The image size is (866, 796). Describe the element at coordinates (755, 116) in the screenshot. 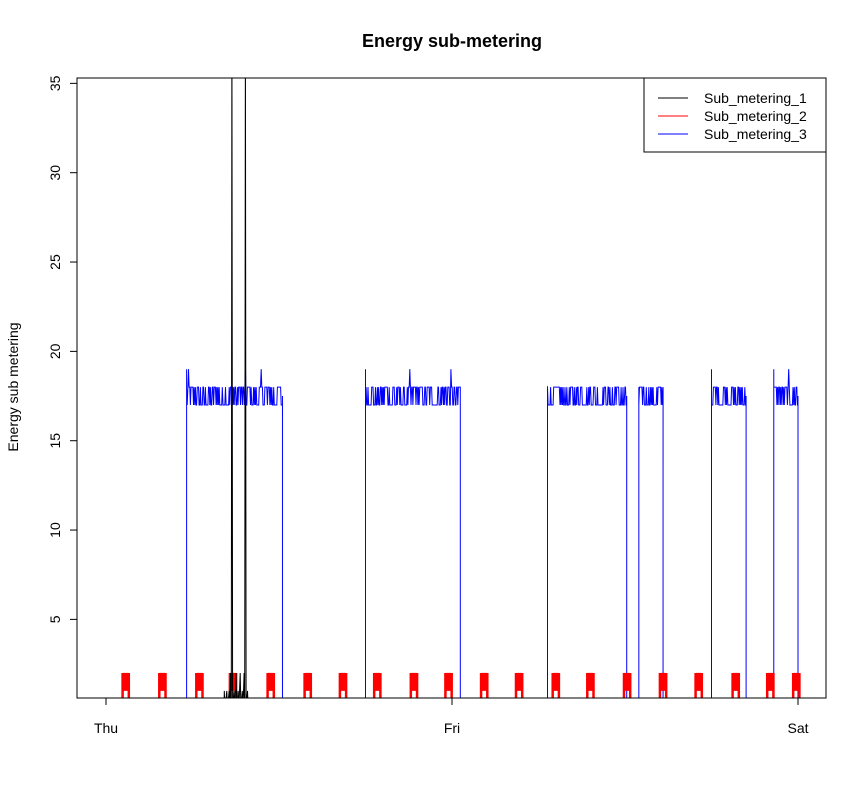

I see `legend-label: Sub_metering_2` at that location.